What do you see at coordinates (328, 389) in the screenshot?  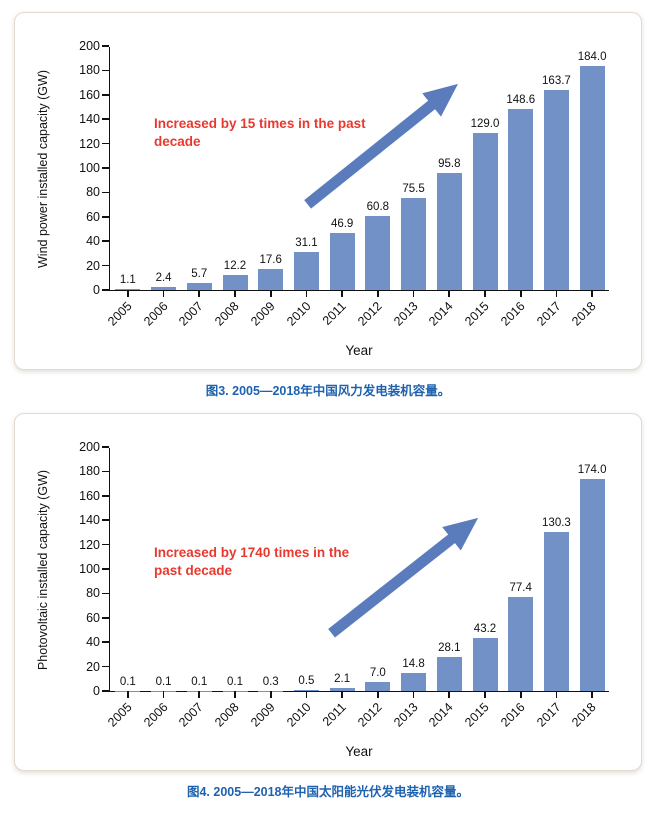 I see `figure-caption: 图3. 2005—2018年中国风力发电装机容量。` at bounding box center [328, 389].